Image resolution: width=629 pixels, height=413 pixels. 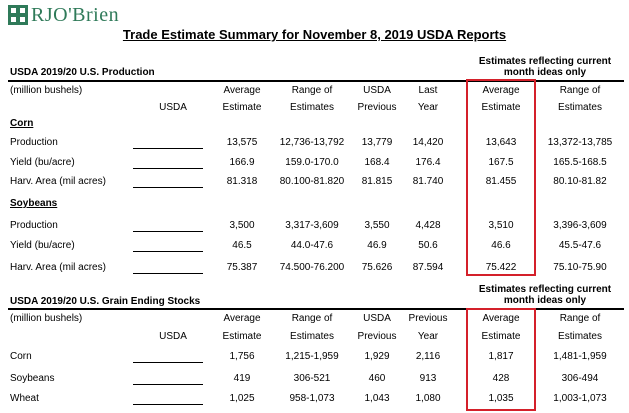 What do you see at coordinates (24, 398) in the screenshot?
I see `row-label: Wheat` at bounding box center [24, 398].